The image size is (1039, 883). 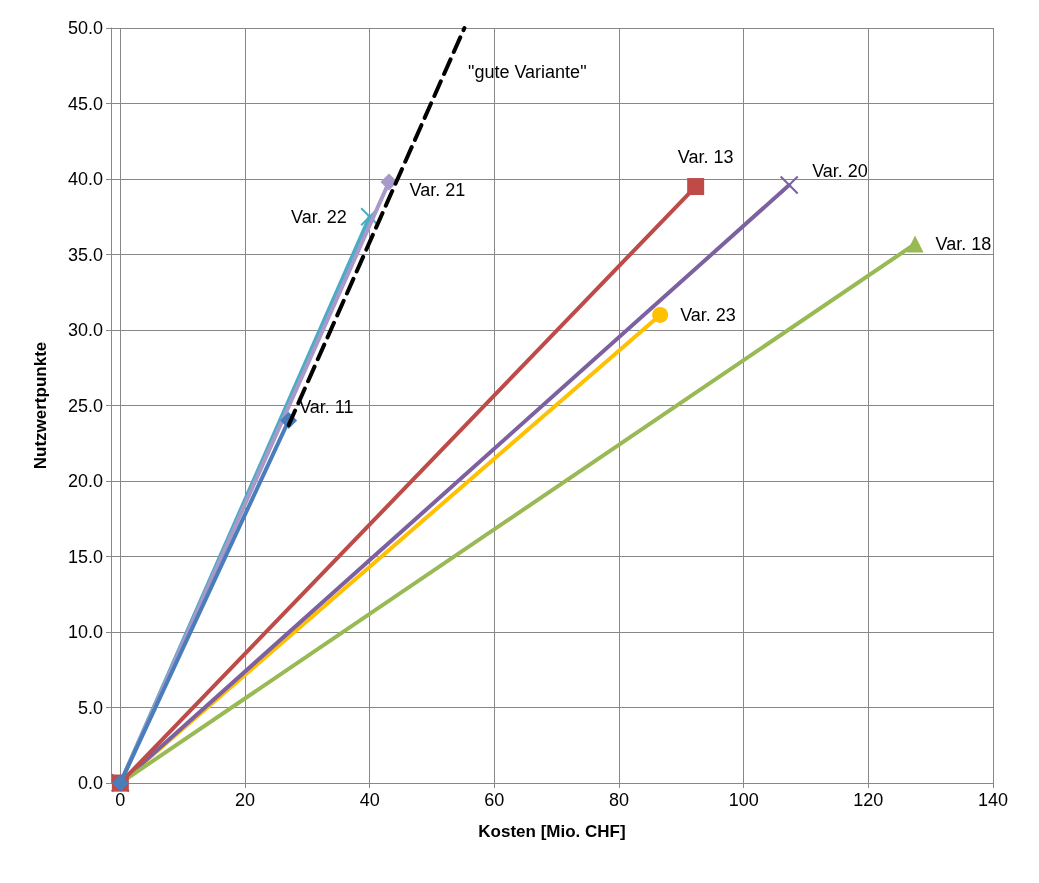 I want to click on y-tick-label: 35.0, so click(x=85, y=254).